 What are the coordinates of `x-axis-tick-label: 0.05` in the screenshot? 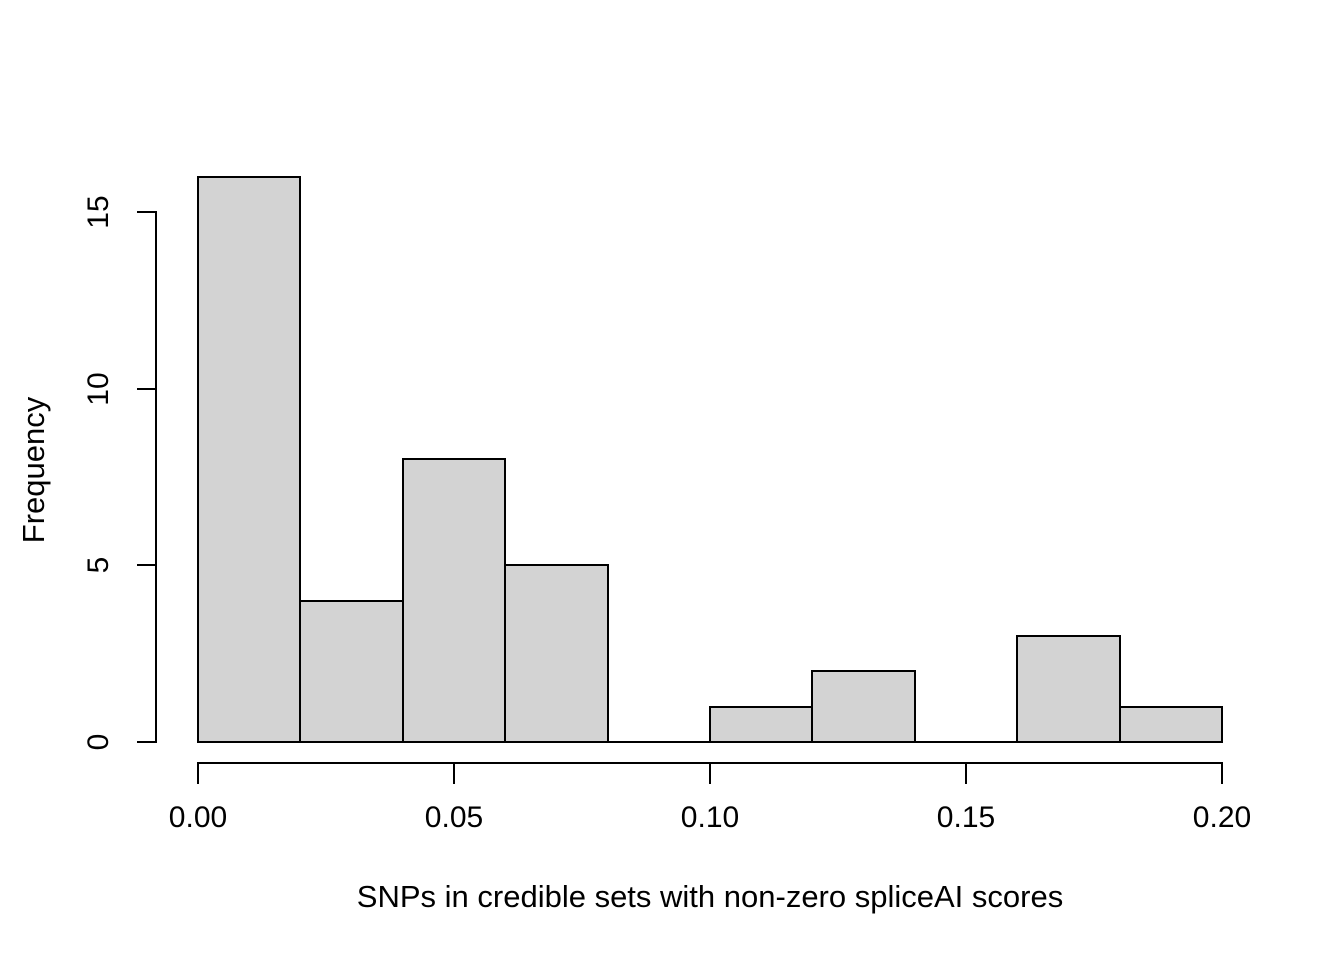 It's located at (454, 817).